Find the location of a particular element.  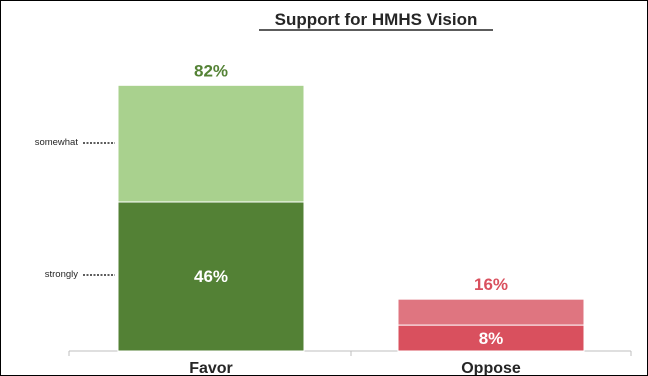

bar-oppose-somewhat is located at coordinates (491, 312).